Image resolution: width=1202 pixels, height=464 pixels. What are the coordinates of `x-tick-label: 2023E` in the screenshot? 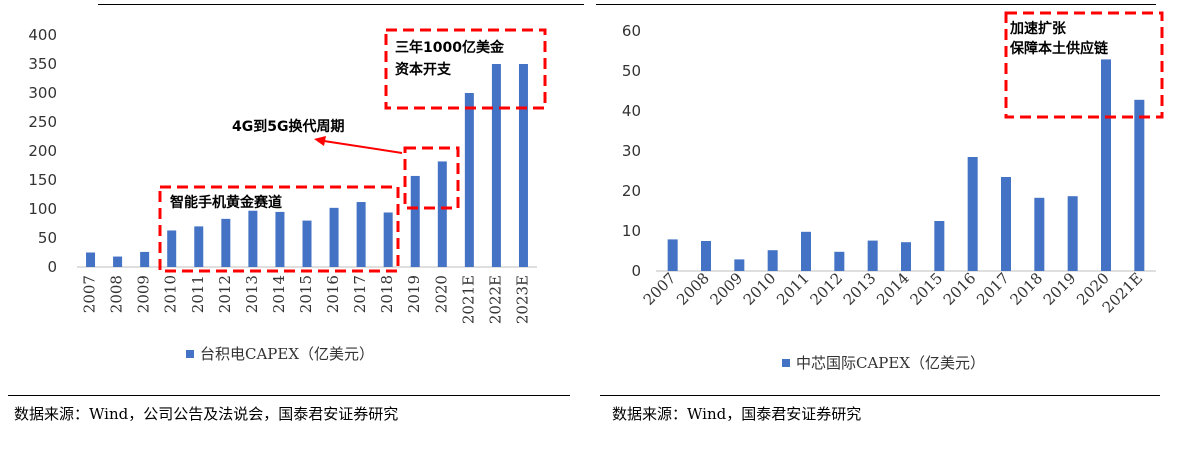 It's located at (522, 299).